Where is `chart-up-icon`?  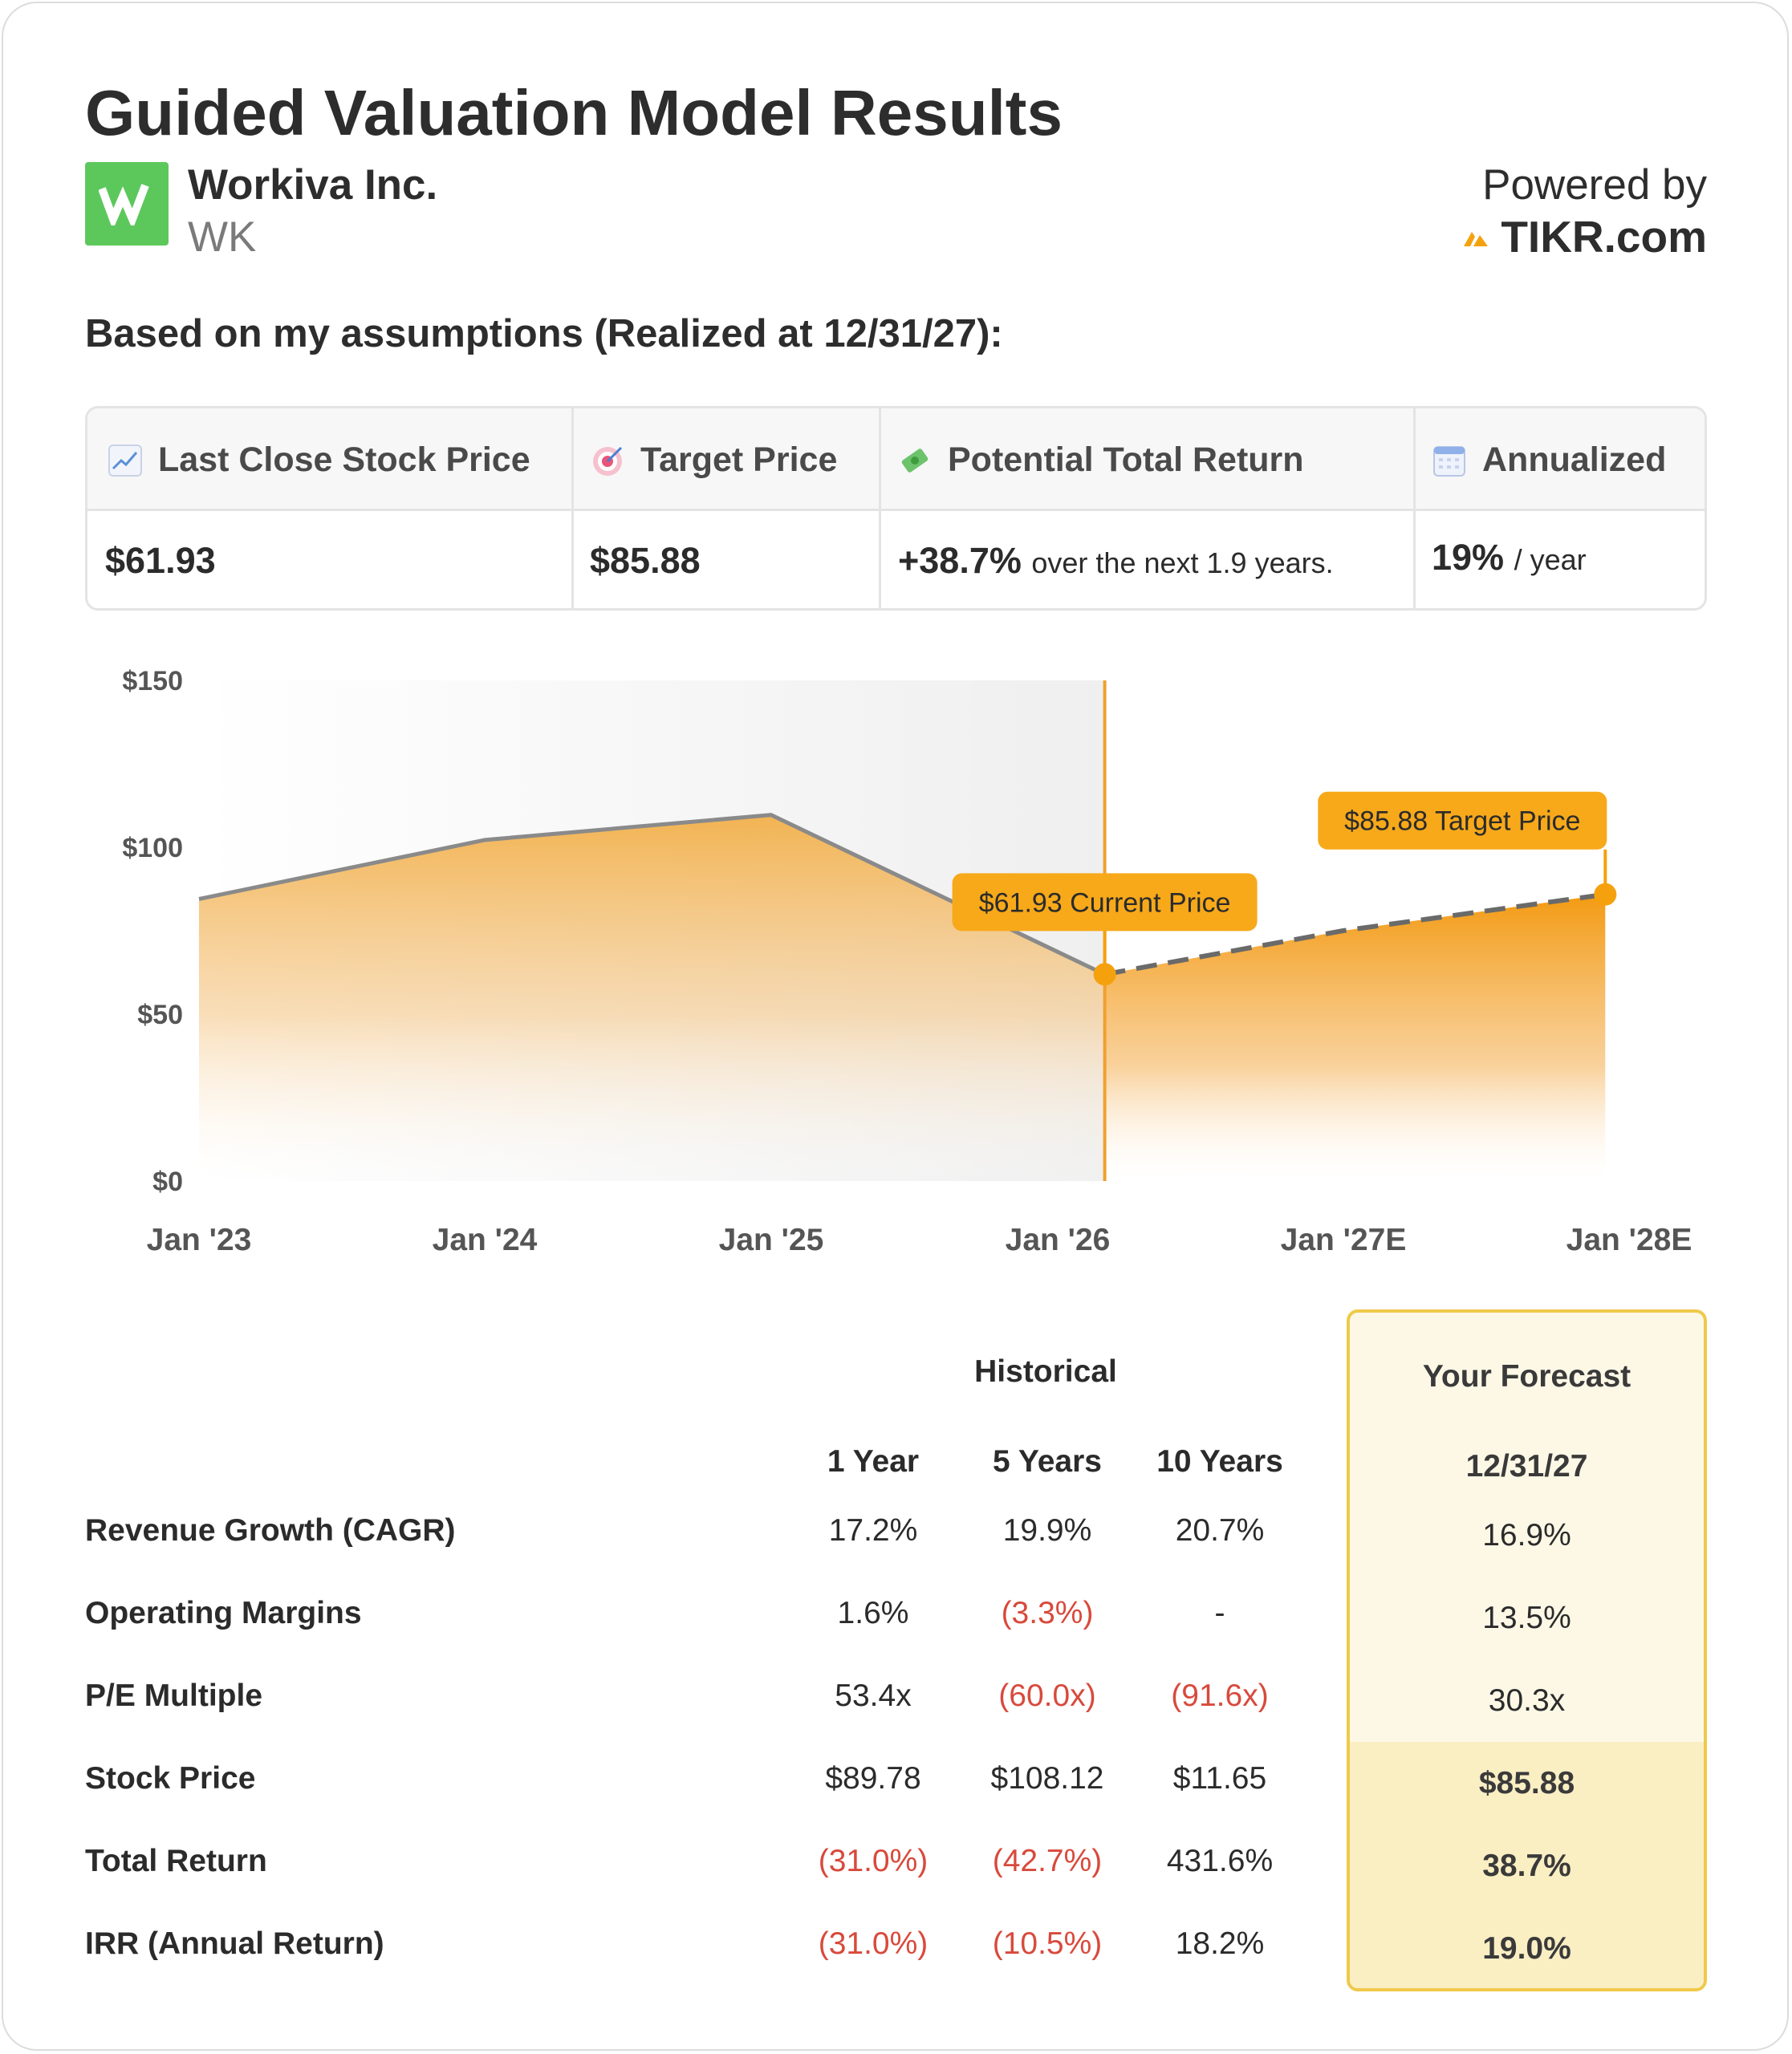
chart-up-icon is located at coordinates (125, 461).